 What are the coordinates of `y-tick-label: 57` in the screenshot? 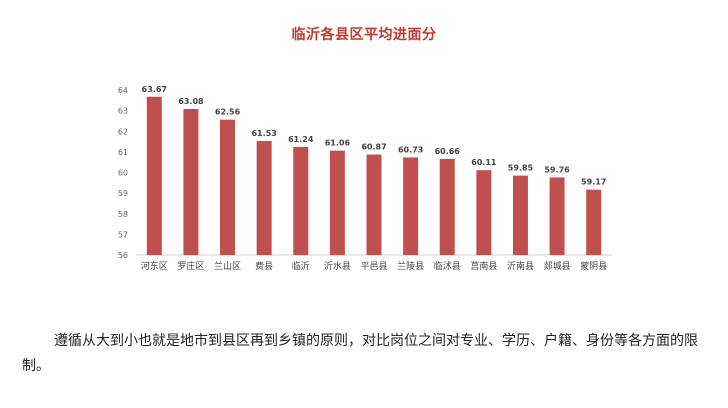 It's located at (123, 234).